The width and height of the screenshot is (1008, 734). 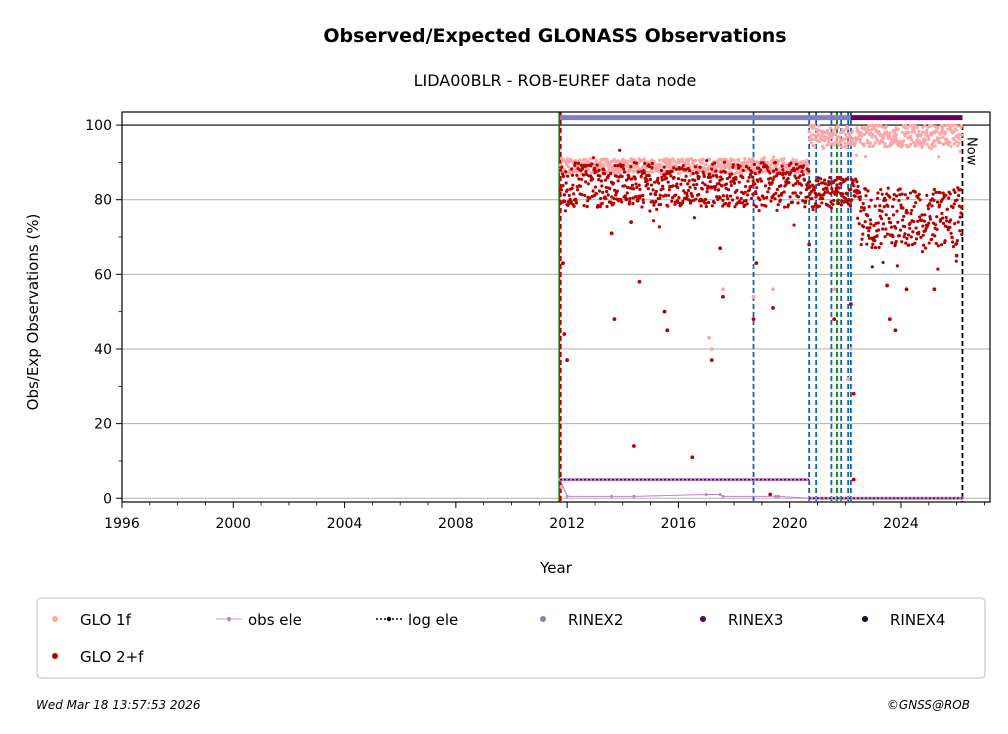 I want to click on y-tick-label: 40, so click(x=103, y=350).